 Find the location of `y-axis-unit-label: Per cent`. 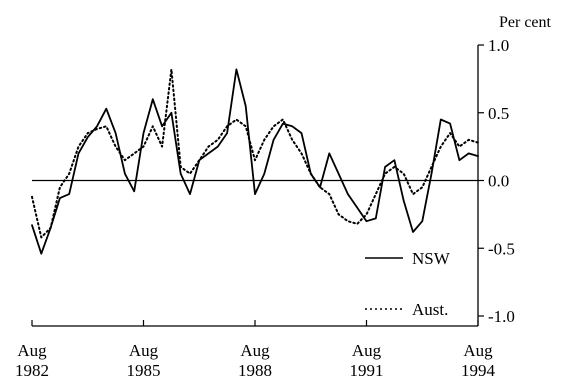

y-axis-unit-label: Per cent is located at coordinates (525, 22).